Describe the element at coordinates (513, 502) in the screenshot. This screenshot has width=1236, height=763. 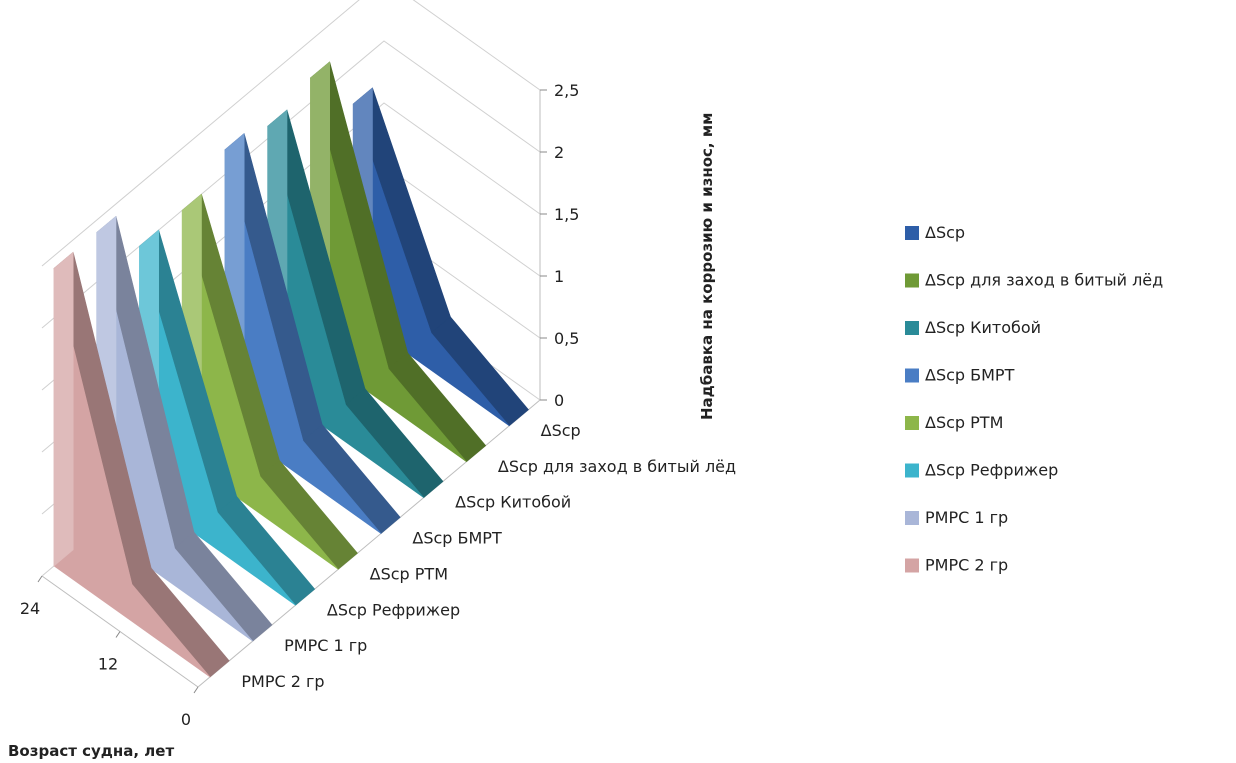
I see `series-axis-label: ΔScp Китобой` at that location.